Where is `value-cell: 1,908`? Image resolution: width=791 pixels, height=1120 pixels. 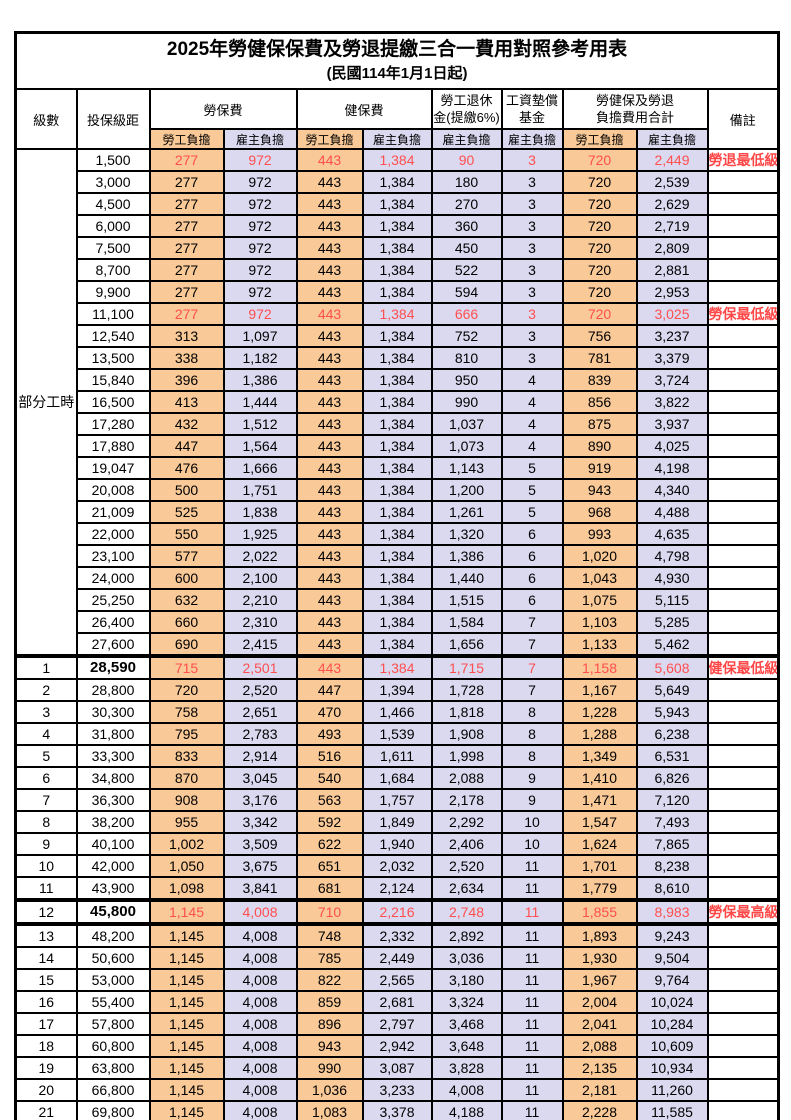 value-cell: 1,908 is located at coordinates (466, 734).